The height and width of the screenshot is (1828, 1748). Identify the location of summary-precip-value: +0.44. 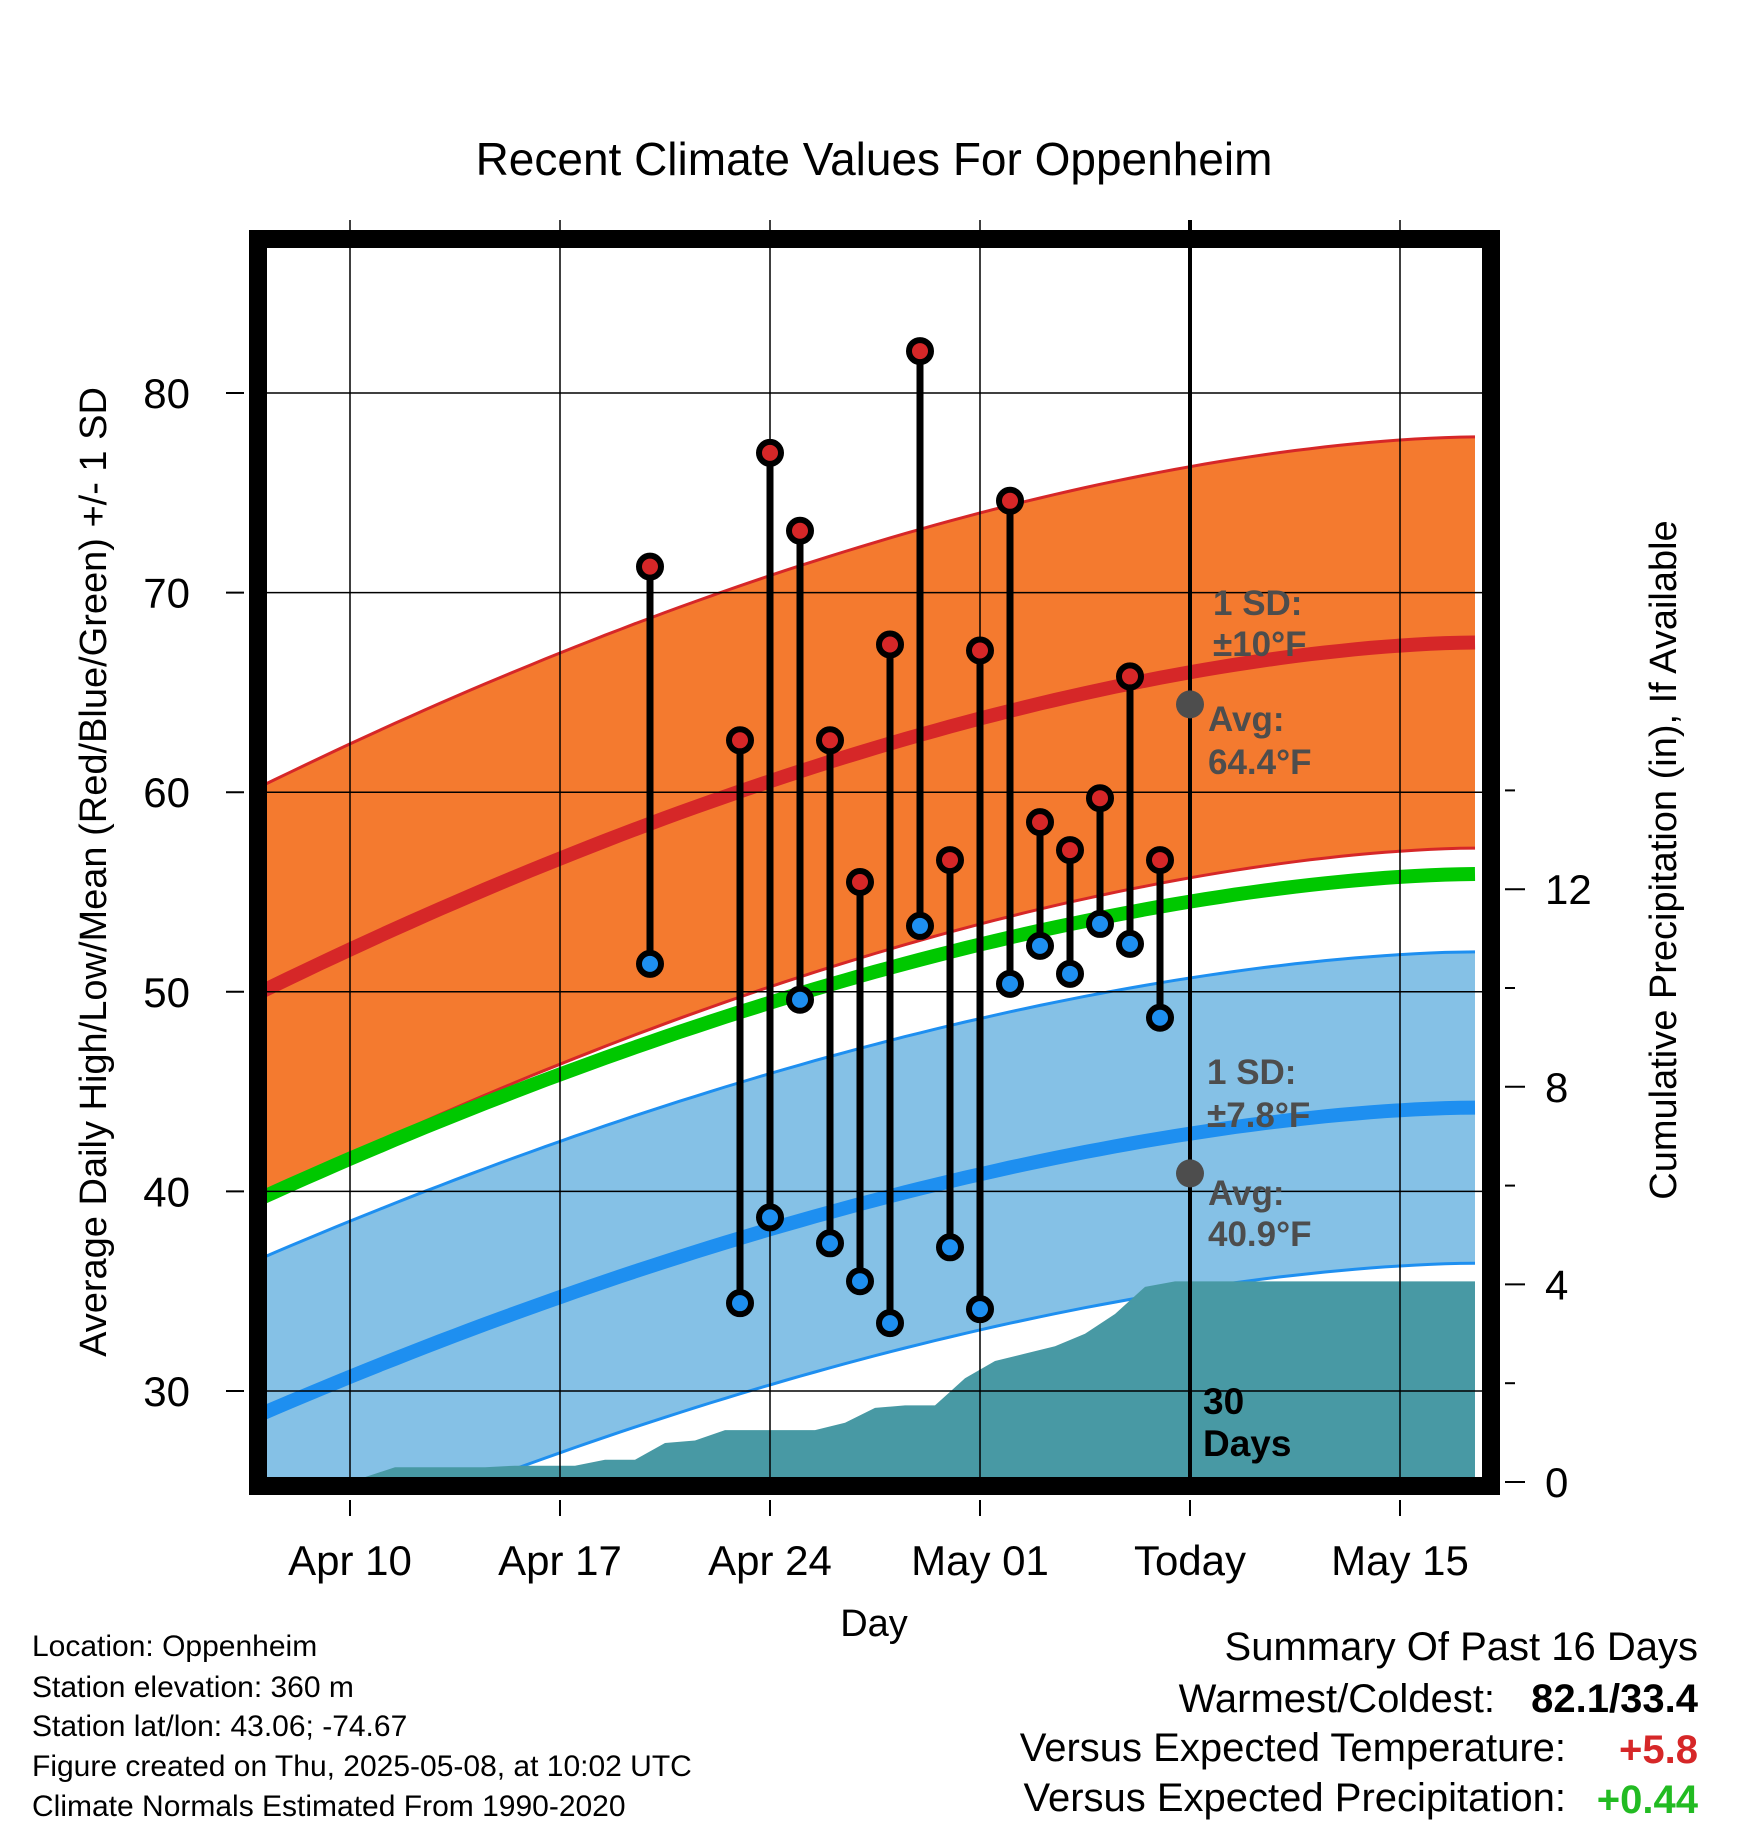
(1648, 1800).